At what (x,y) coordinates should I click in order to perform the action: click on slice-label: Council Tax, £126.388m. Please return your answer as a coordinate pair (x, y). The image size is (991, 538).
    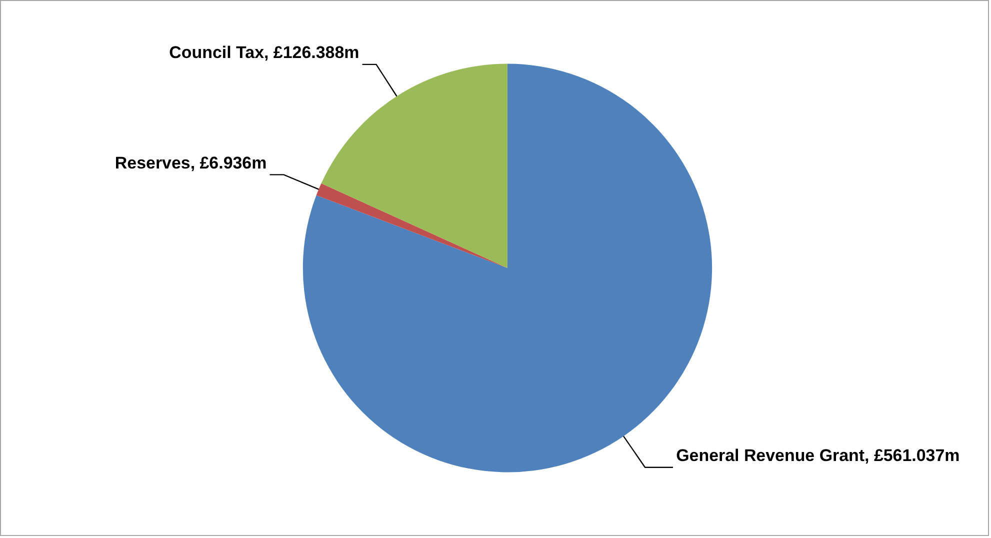
    Looking at the image, I should click on (264, 52).